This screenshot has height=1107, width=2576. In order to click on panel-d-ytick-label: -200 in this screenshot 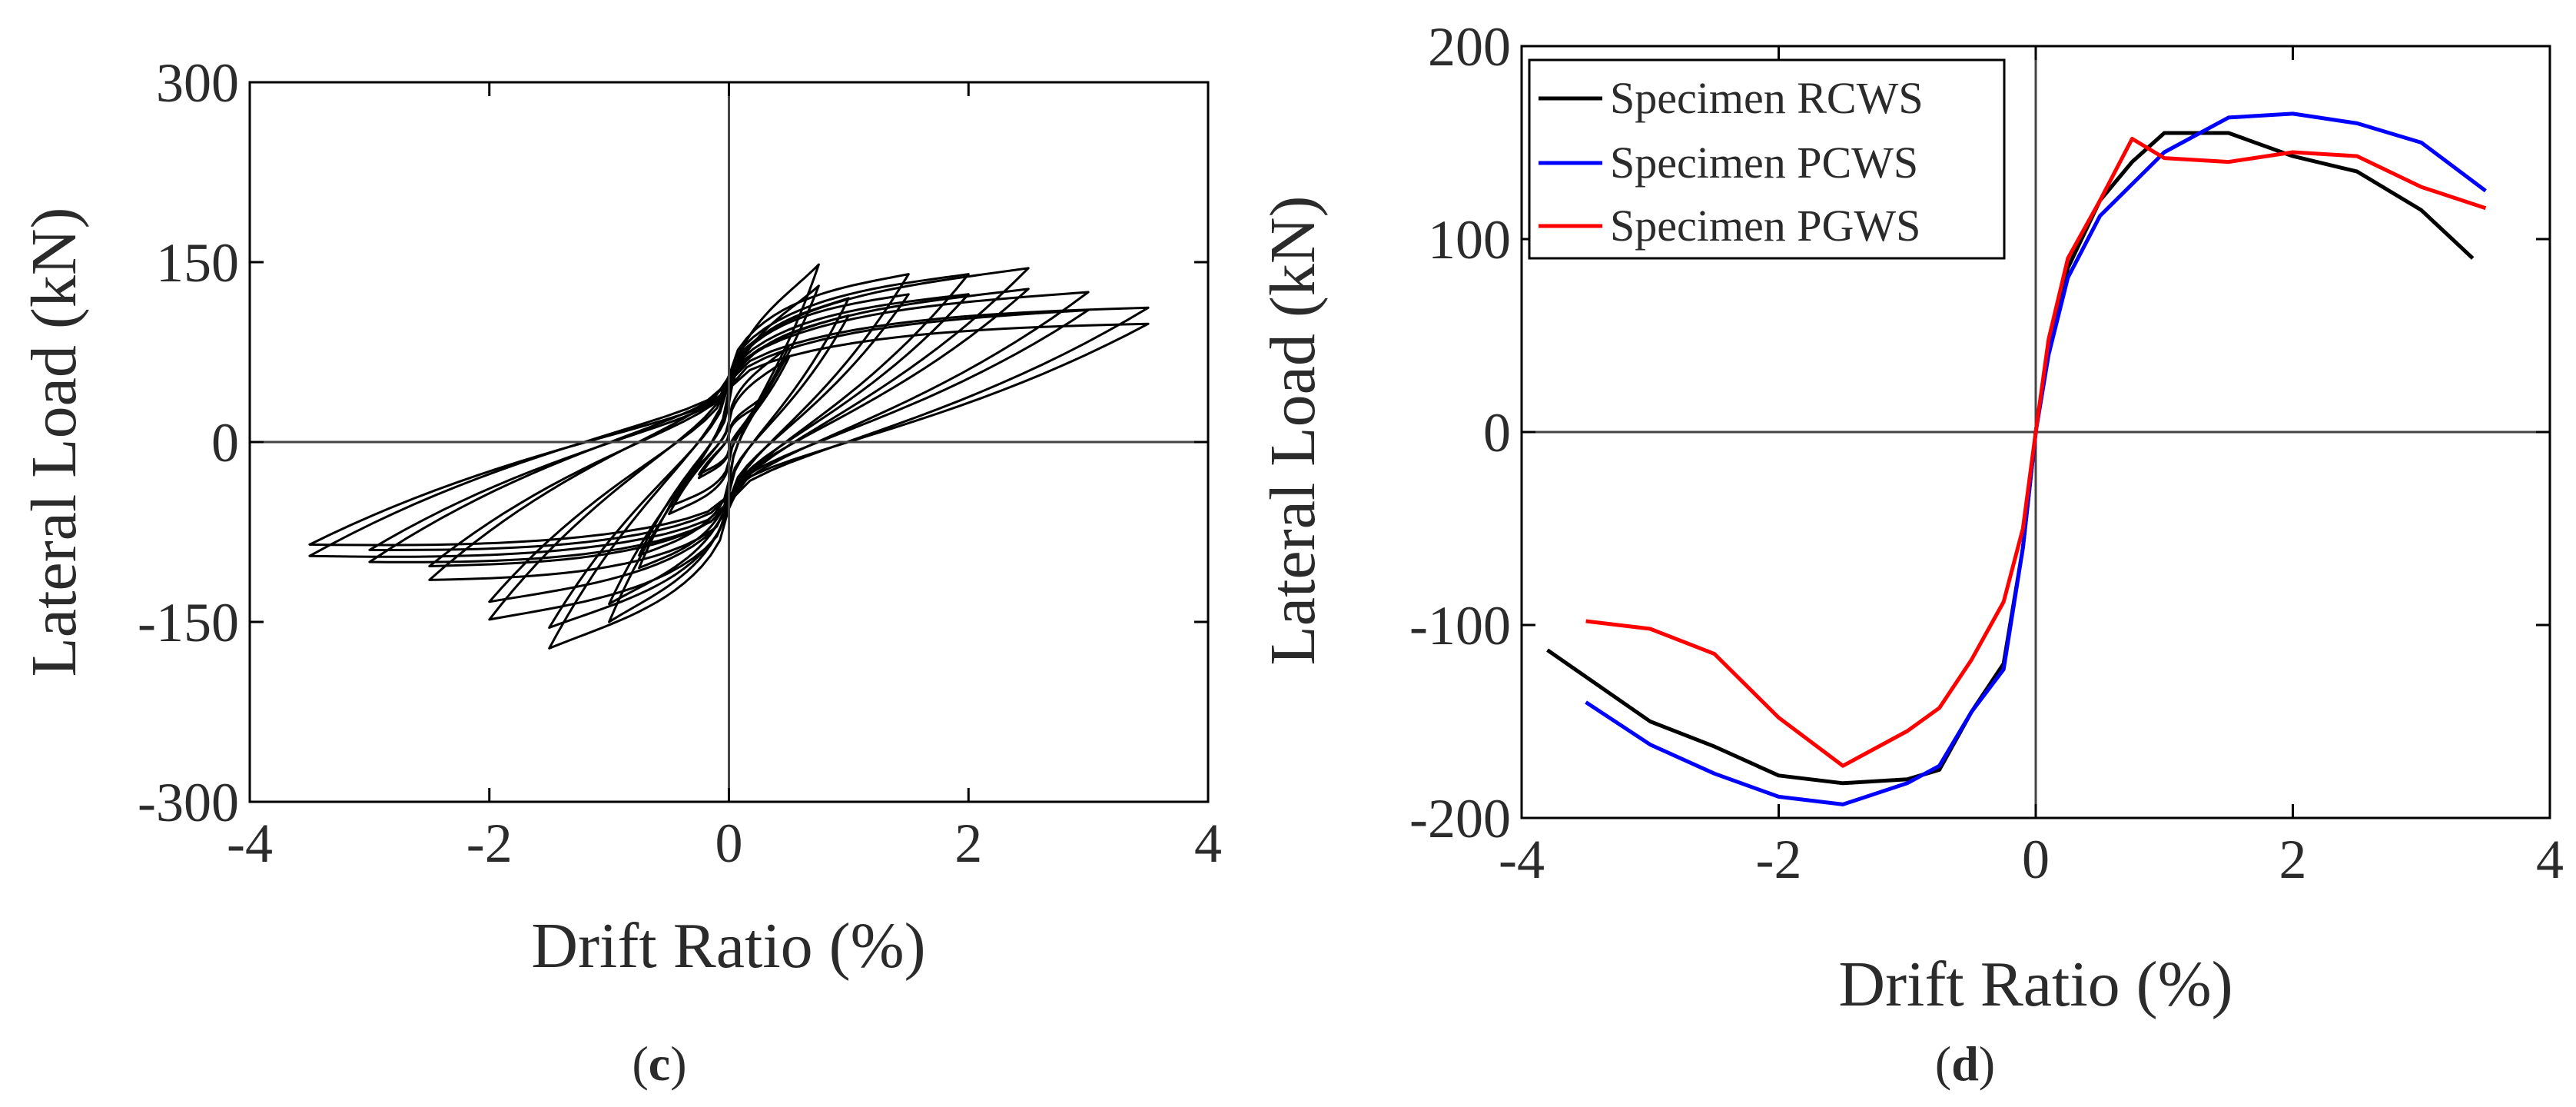, I will do `click(1460, 819)`.